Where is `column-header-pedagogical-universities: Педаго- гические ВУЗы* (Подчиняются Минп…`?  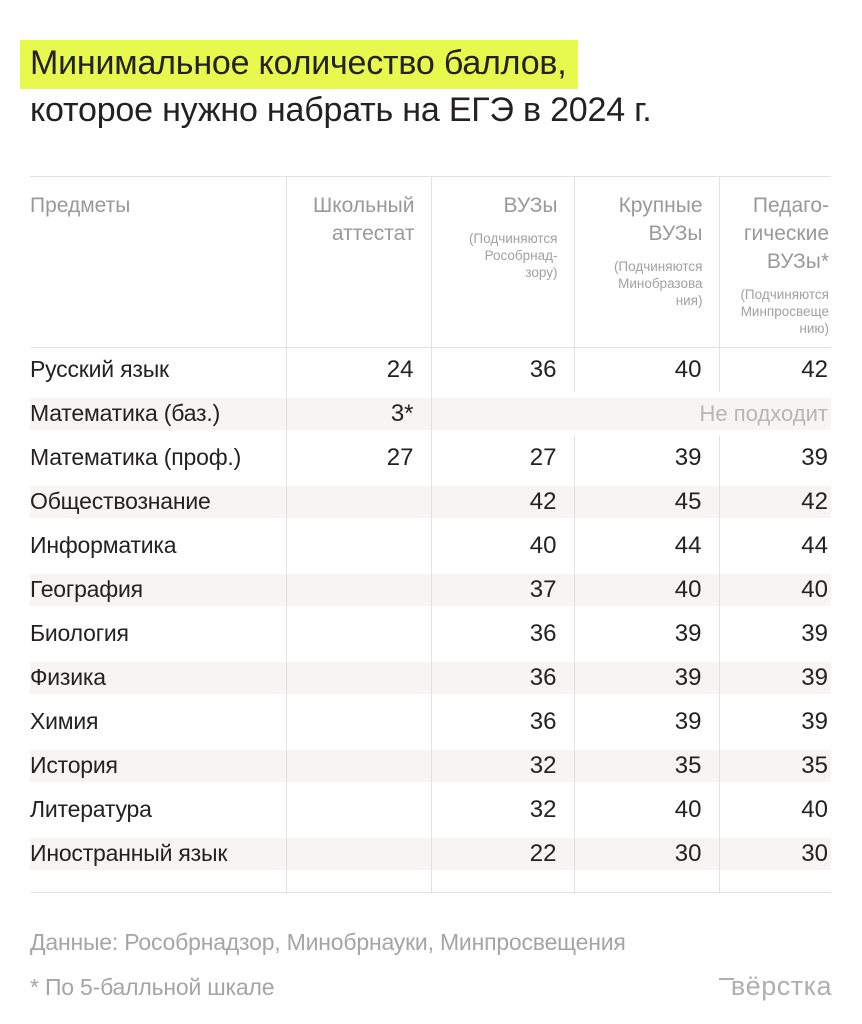 column-header-pedagogical-universities: Педаго- гические ВУЗы* (Подчиняются Минп… is located at coordinates (774, 262).